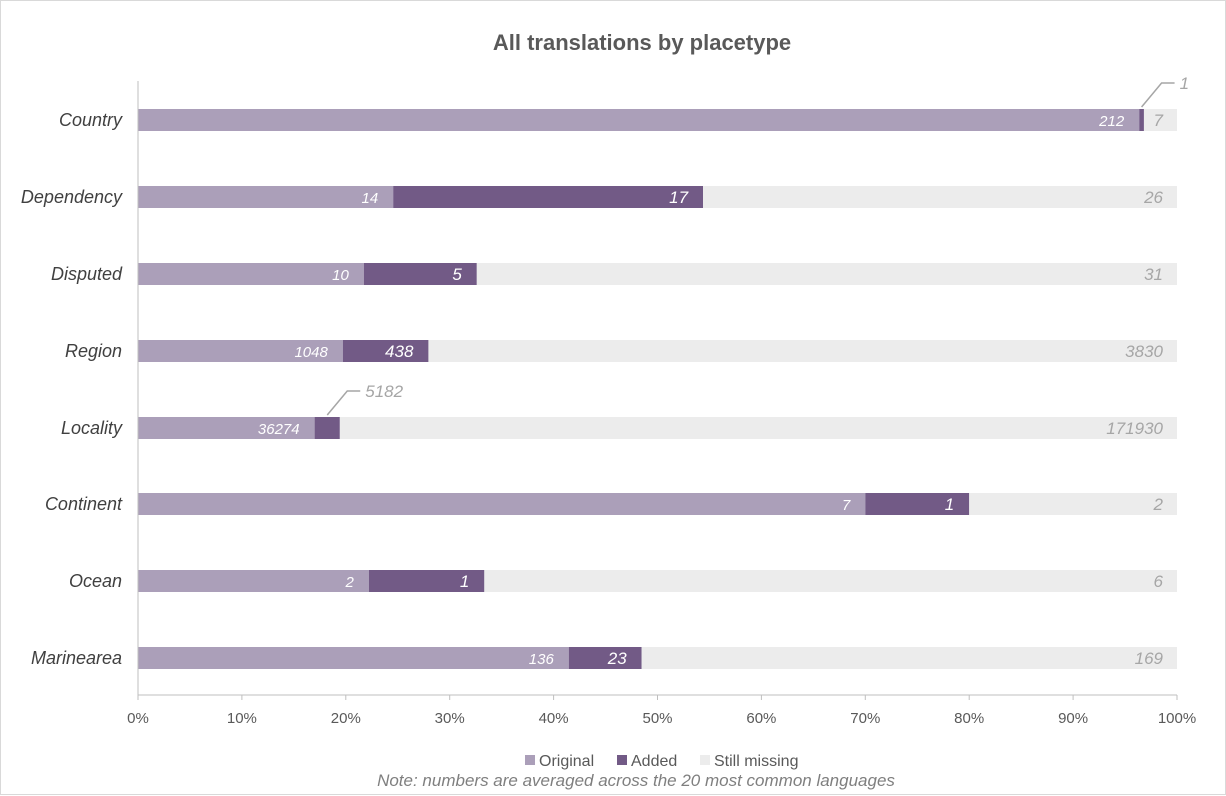 The image size is (1226, 796). What do you see at coordinates (622, 760) in the screenshot?
I see `legend-swatch-added` at bounding box center [622, 760].